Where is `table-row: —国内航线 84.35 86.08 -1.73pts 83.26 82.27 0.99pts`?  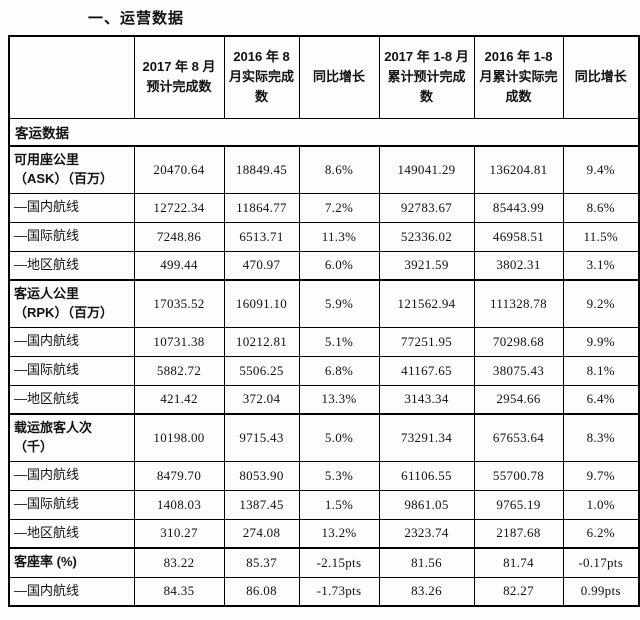 table-row: —国内航线 84.35 86.08 -1.73pts 83.26 82.27 0.99pts is located at coordinates (324, 591).